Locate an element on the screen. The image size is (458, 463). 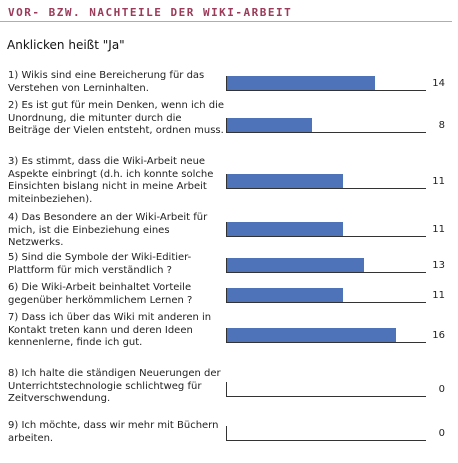
value-label: 14 is located at coordinates (438, 83).